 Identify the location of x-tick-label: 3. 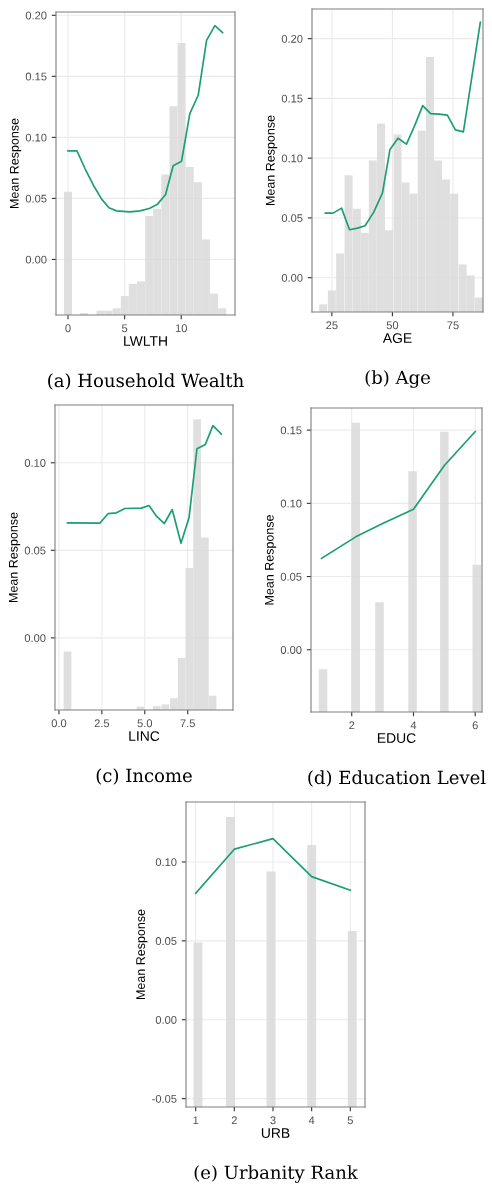
(273, 1120).